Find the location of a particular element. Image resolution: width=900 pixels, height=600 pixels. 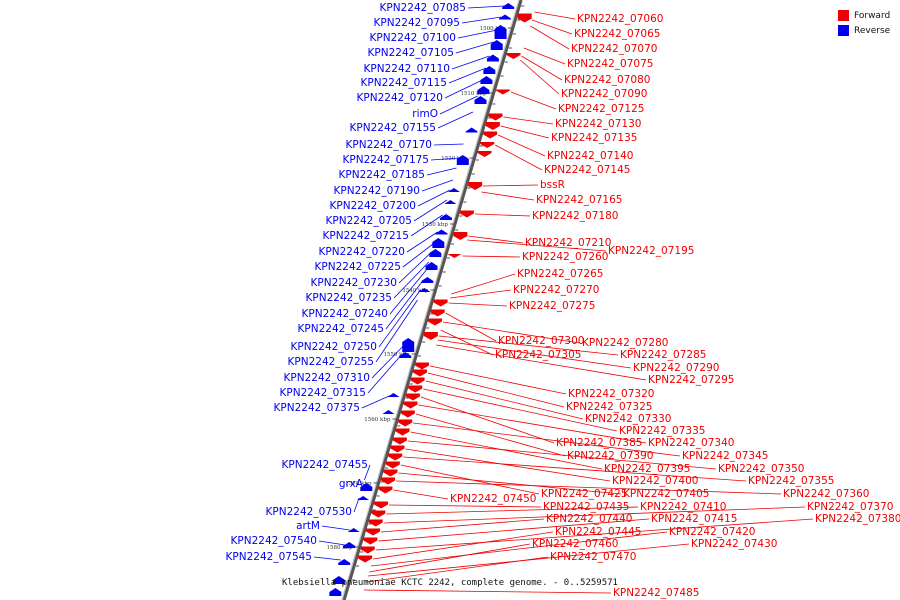

forward-gene-label-kpn2242-07290: KPN2242_07290 is located at coordinates (676, 368).